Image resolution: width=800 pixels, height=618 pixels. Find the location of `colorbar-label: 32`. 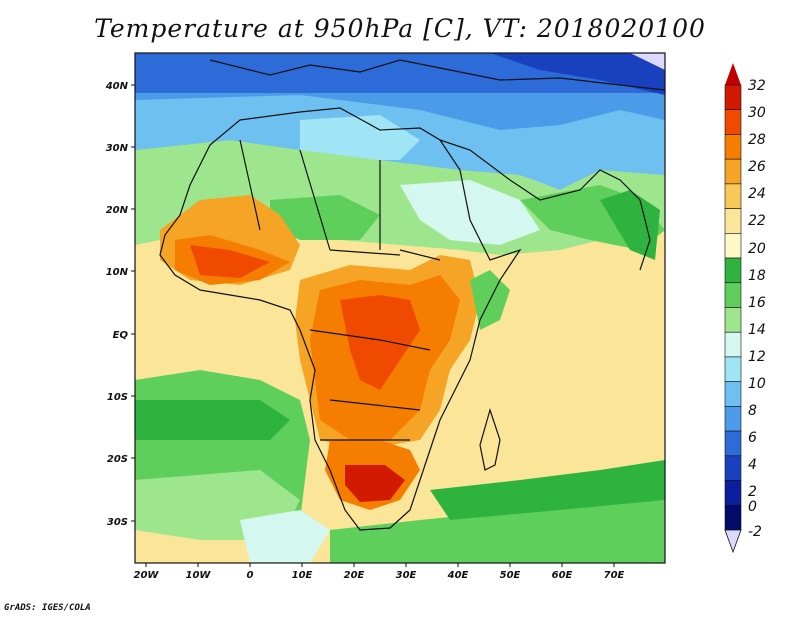

colorbar-label: 32 is located at coordinates (757, 86).